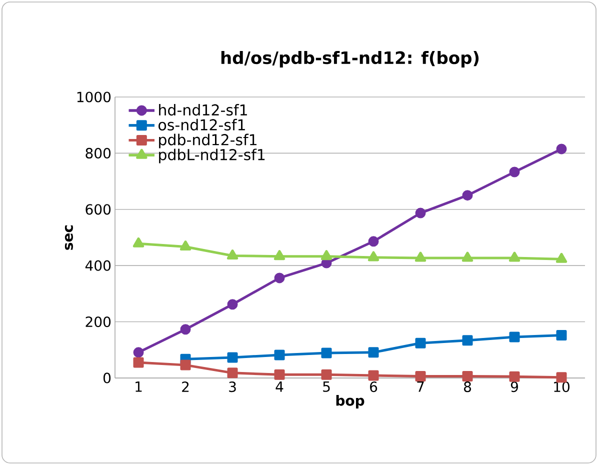 This screenshot has width=598, height=465. I want to click on x-tick-label: 4, so click(280, 387).